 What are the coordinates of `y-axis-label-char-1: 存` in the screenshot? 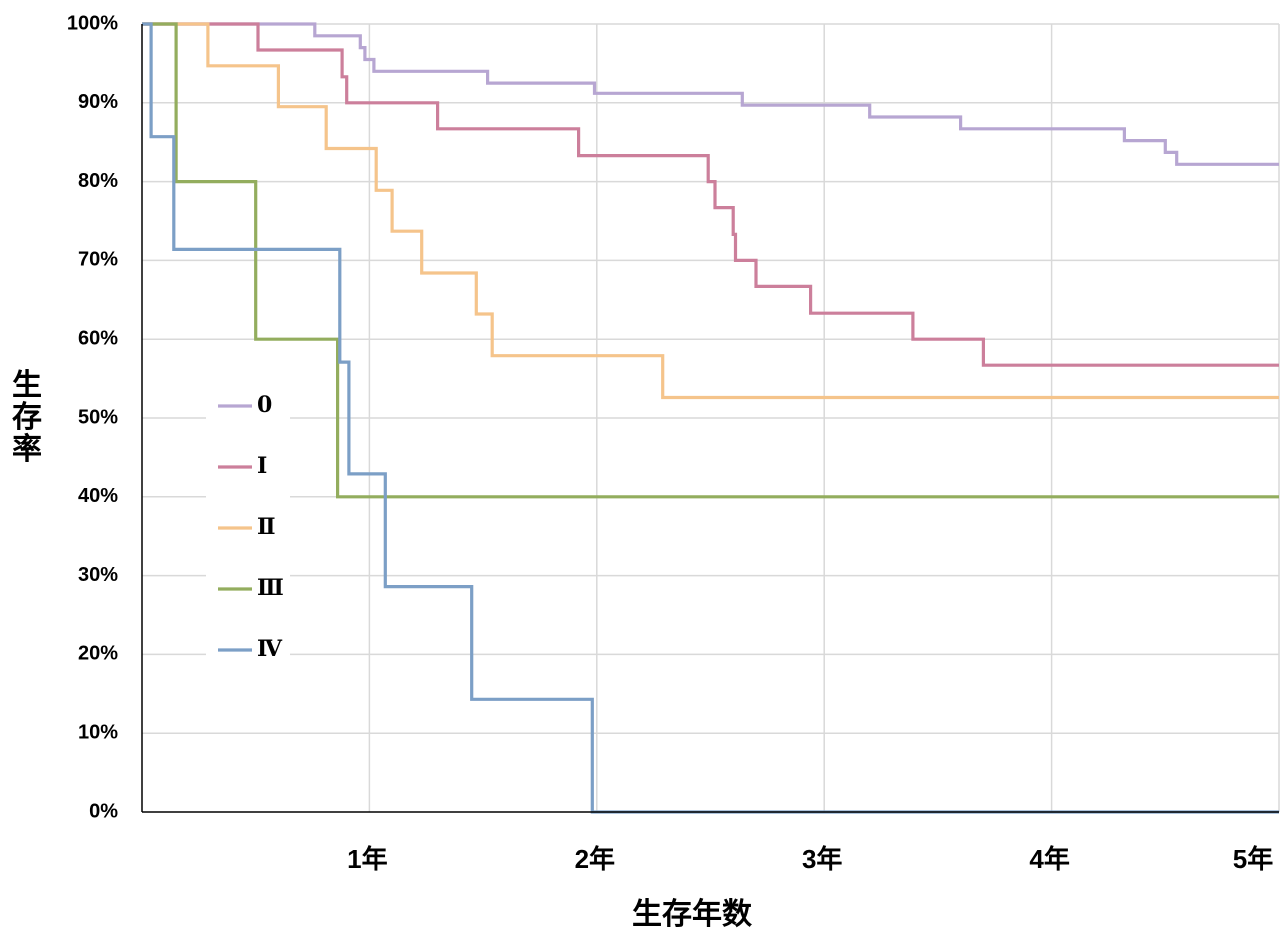 It's located at (27, 417).